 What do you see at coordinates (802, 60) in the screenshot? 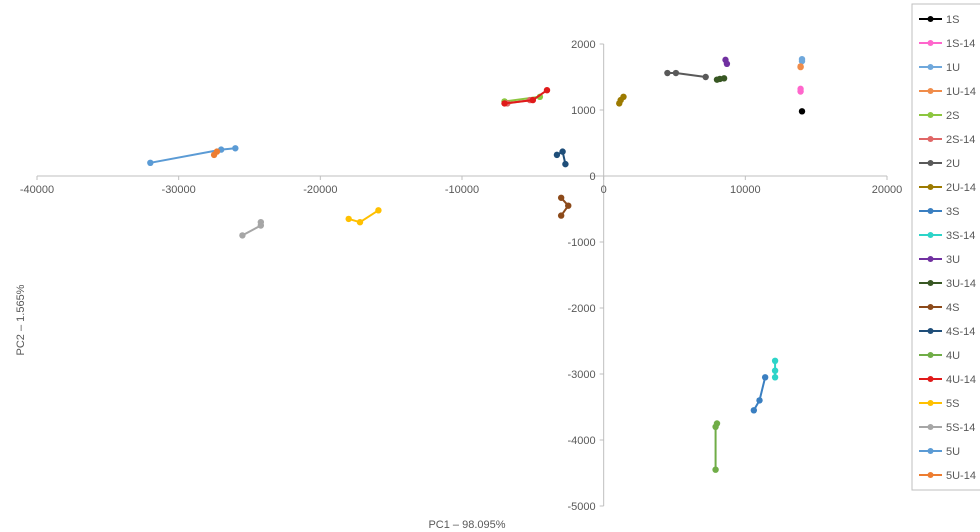
I see `series-1u` at bounding box center [802, 60].